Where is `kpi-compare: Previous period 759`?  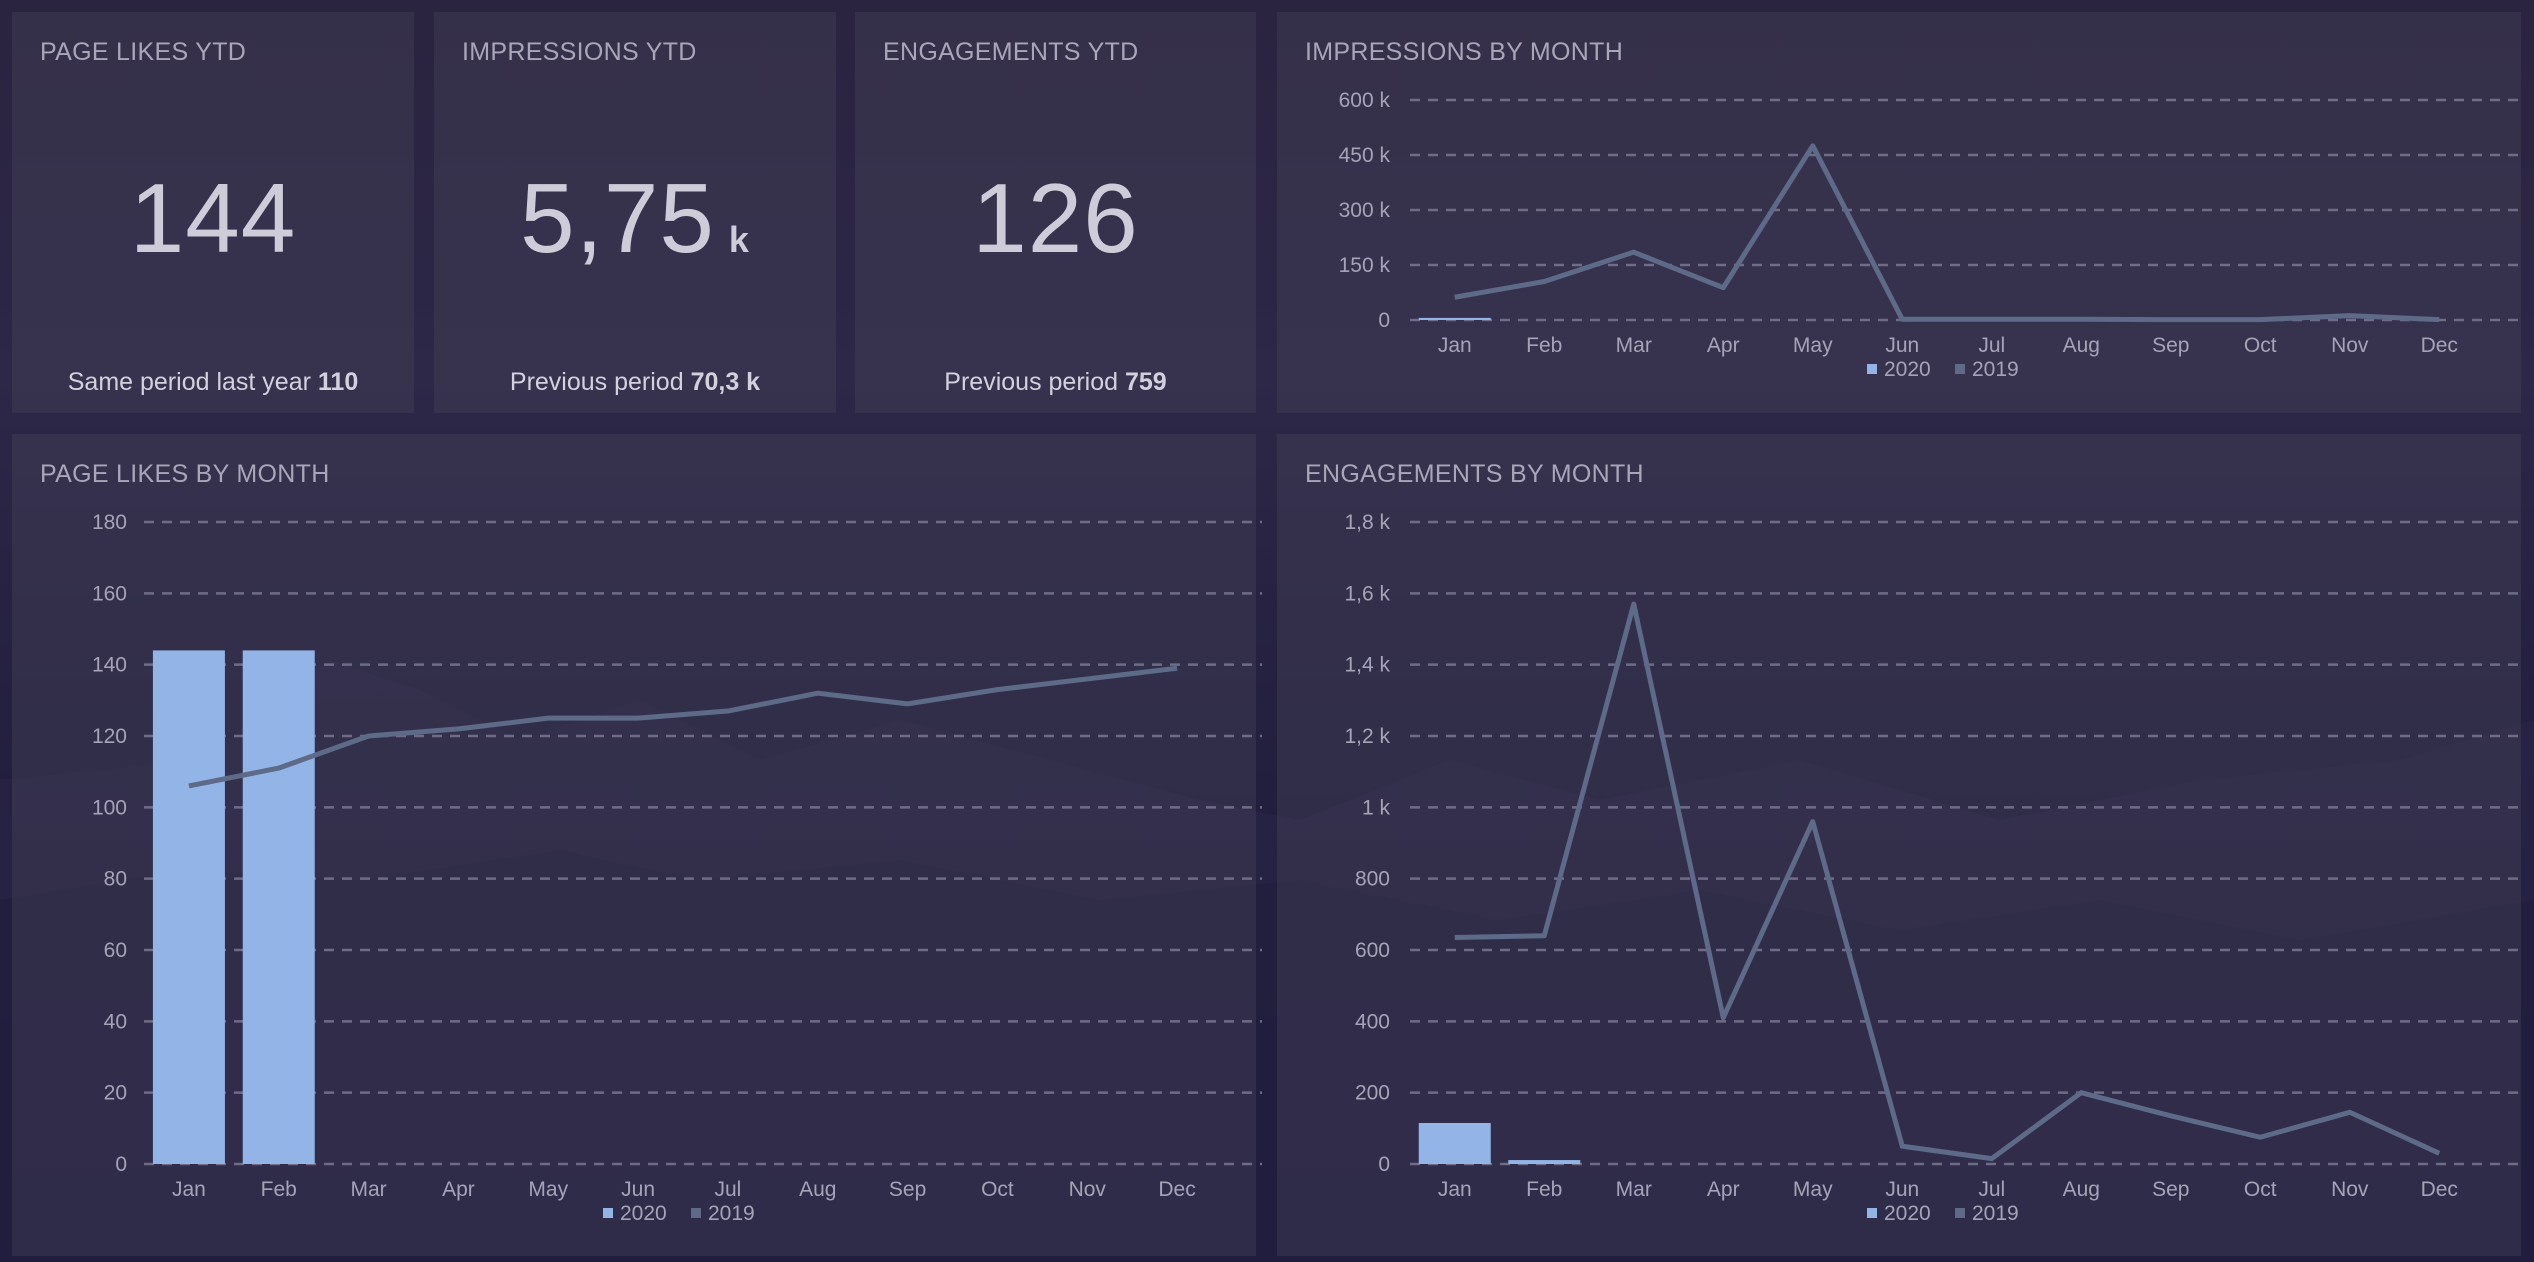
kpi-compare: Previous period 759 is located at coordinates (1055, 382).